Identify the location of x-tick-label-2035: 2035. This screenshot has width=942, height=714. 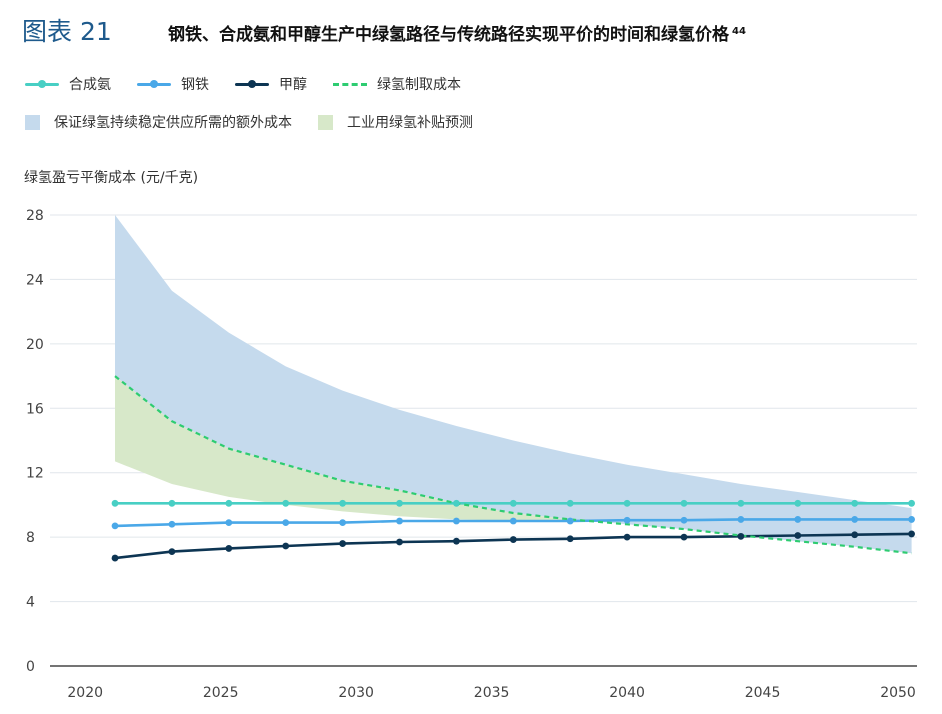
(492, 693).